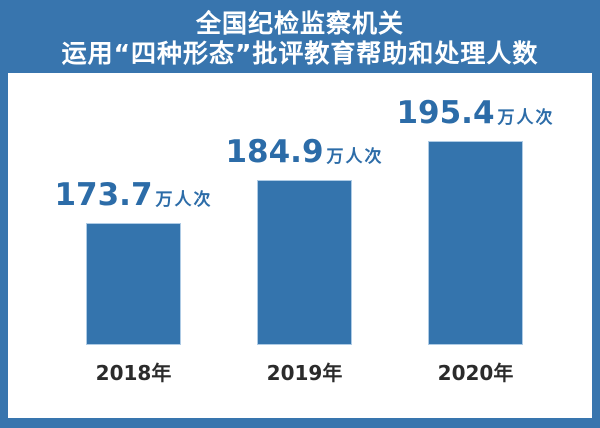 This screenshot has height=428, width=600. Describe the element at coordinates (299, 23) in the screenshot. I see `chart-title-line1: 全国纪检监察机关` at that location.